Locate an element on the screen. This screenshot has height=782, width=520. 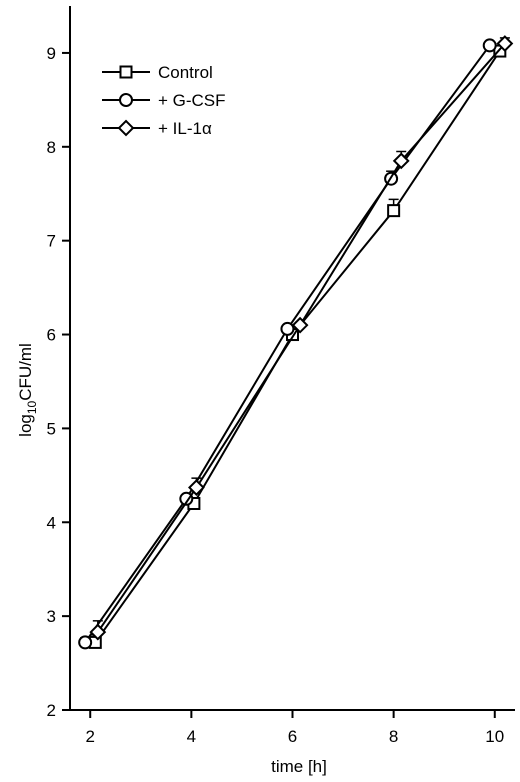
y-tick-label: 6 is located at coordinates (51, 335).